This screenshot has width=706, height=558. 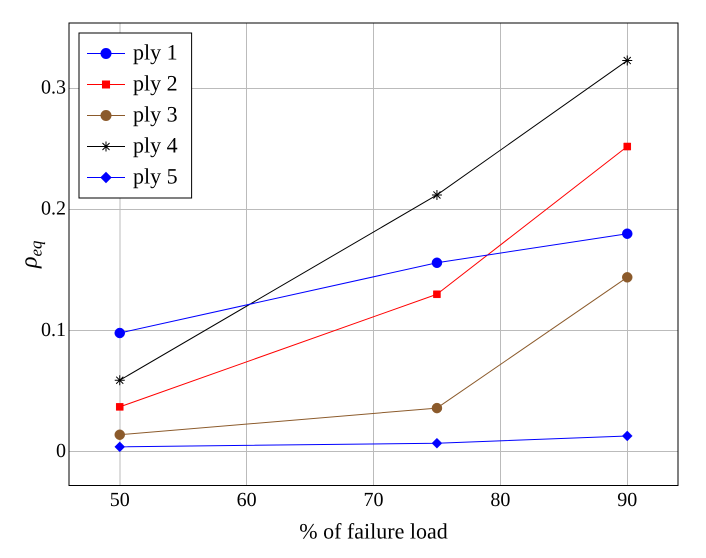 I want to click on y-axis-title: ρeq, so click(x=31, y=254).